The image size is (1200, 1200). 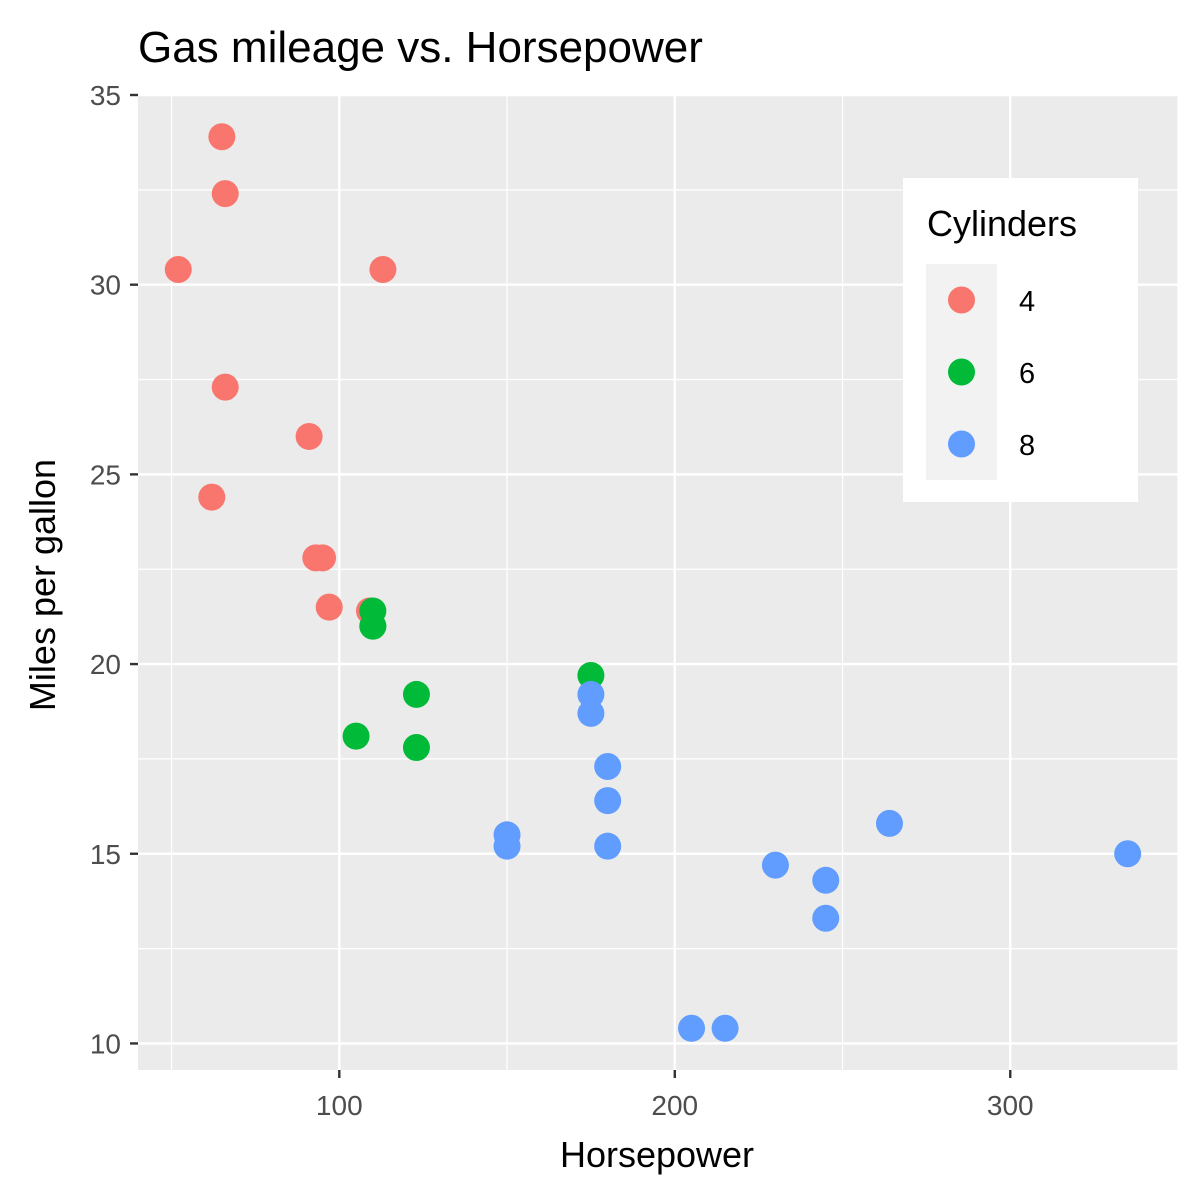 I want to click on chart-title: Gas mileage vs. Horsepower, so click(x=420, y=47).